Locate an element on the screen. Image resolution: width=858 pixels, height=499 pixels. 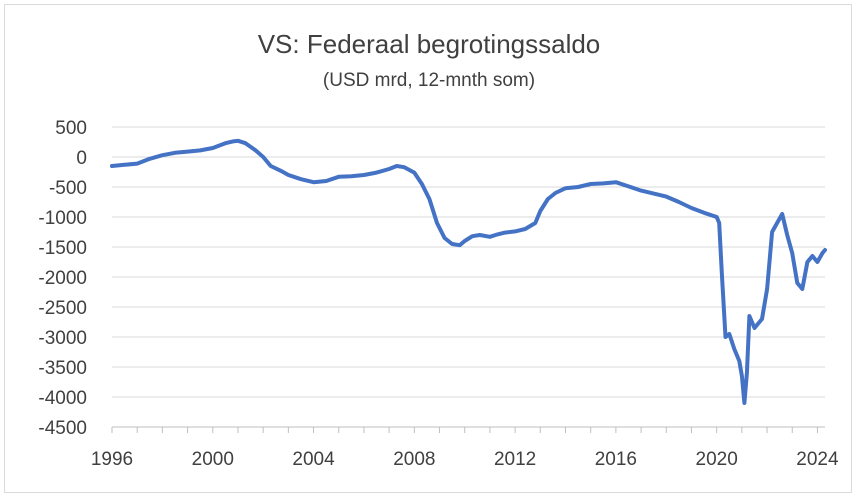
x-tick-label: 2004 is located at coordinates (313, 459).